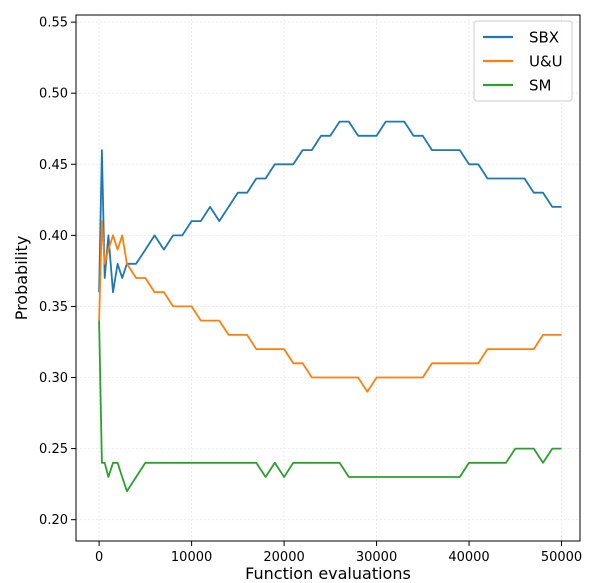 Image resolution: width=598 pixels, height=583 pixels. I want to click on y-axis-label: Probability, so click(21, 278).